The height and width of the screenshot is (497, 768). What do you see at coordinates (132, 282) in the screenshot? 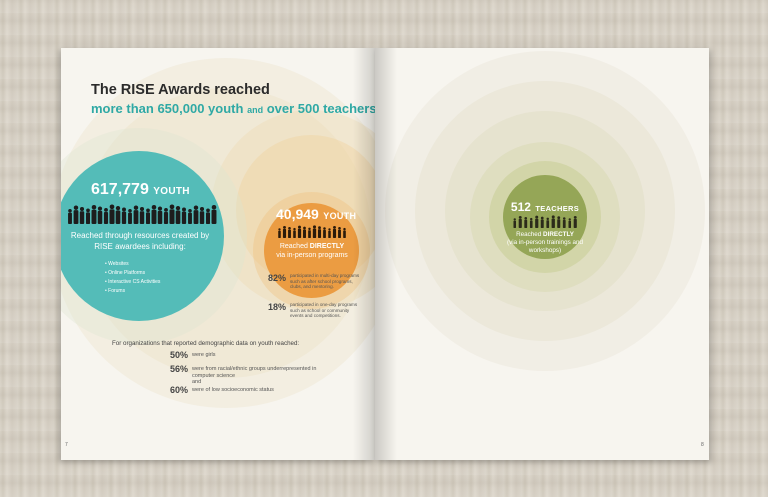
I see `resource-item: Interactive CS Activities` at bounding box center [132, 282].